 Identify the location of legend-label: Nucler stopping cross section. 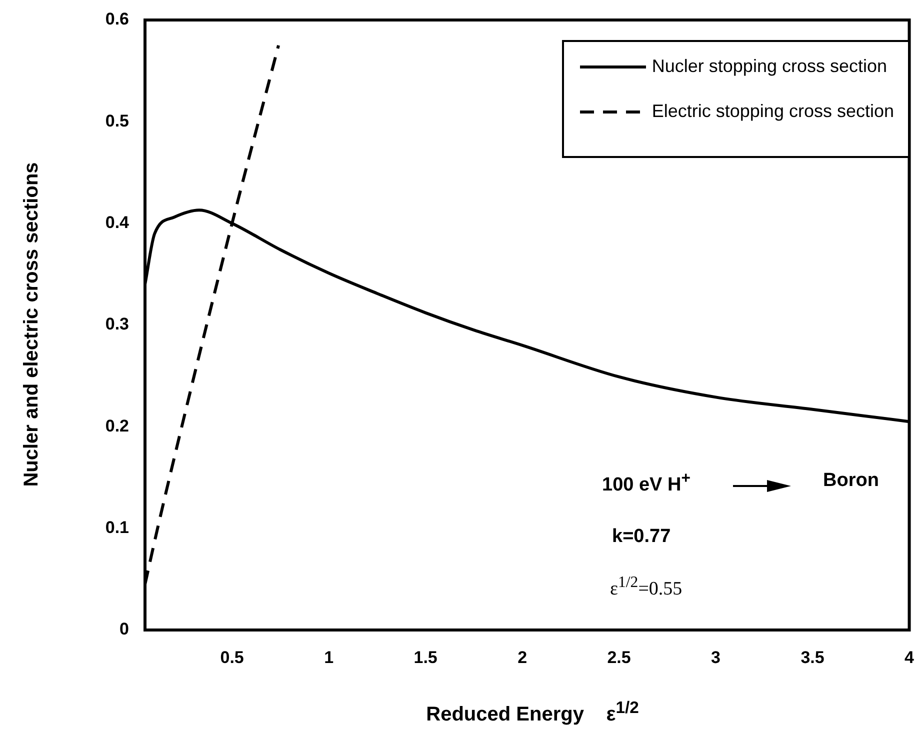
(769, 66).